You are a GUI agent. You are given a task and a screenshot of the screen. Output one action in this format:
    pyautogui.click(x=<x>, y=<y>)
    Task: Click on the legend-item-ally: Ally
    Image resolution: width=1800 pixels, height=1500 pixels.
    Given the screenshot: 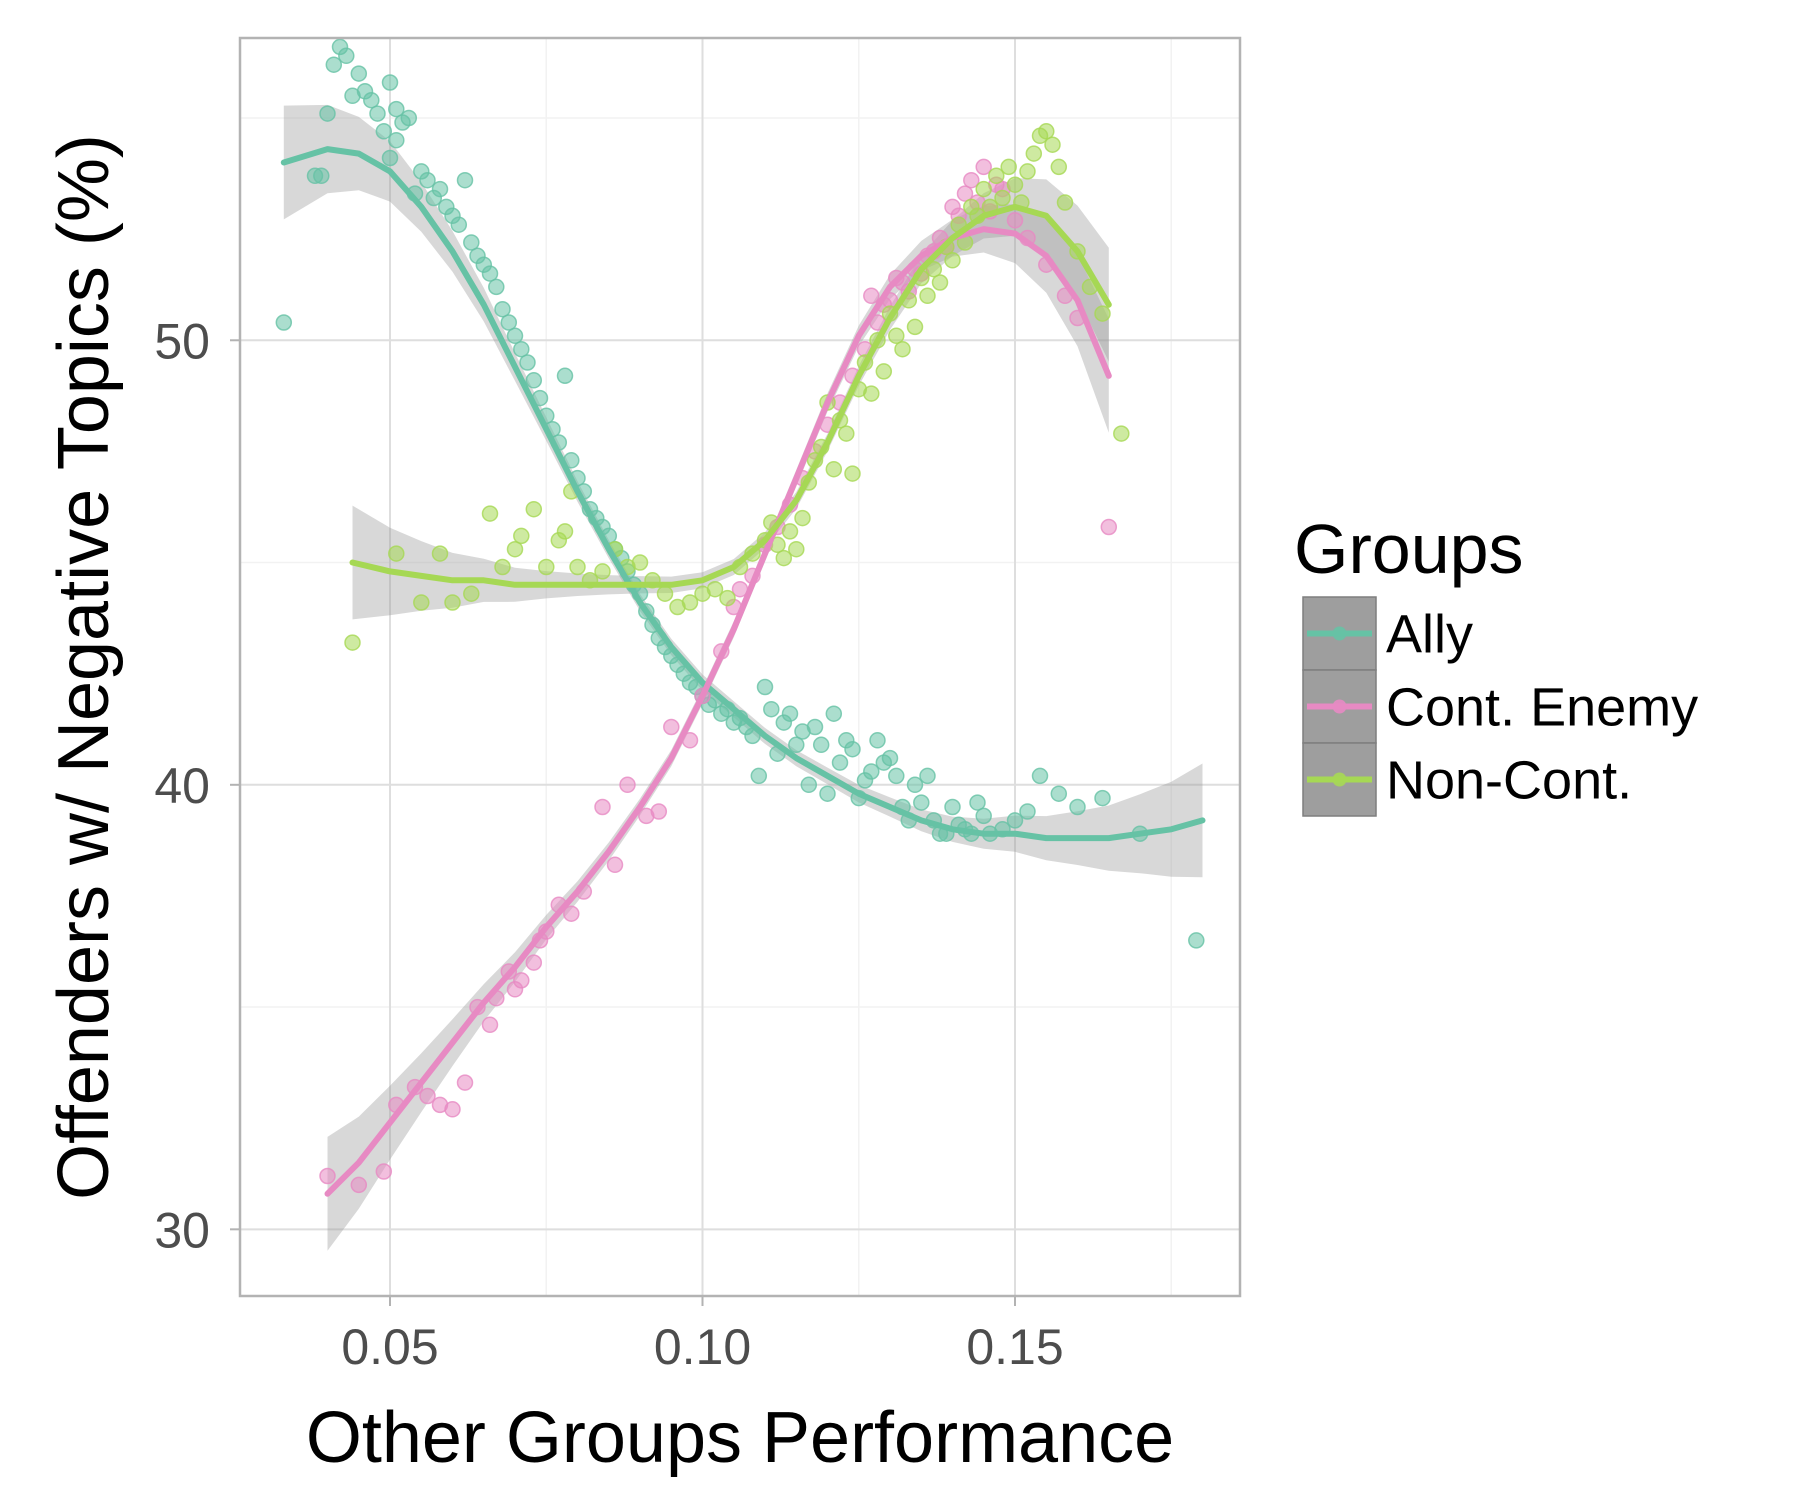 What is the action you would take?
    pyautogui.click(x=1387, y=633)
    